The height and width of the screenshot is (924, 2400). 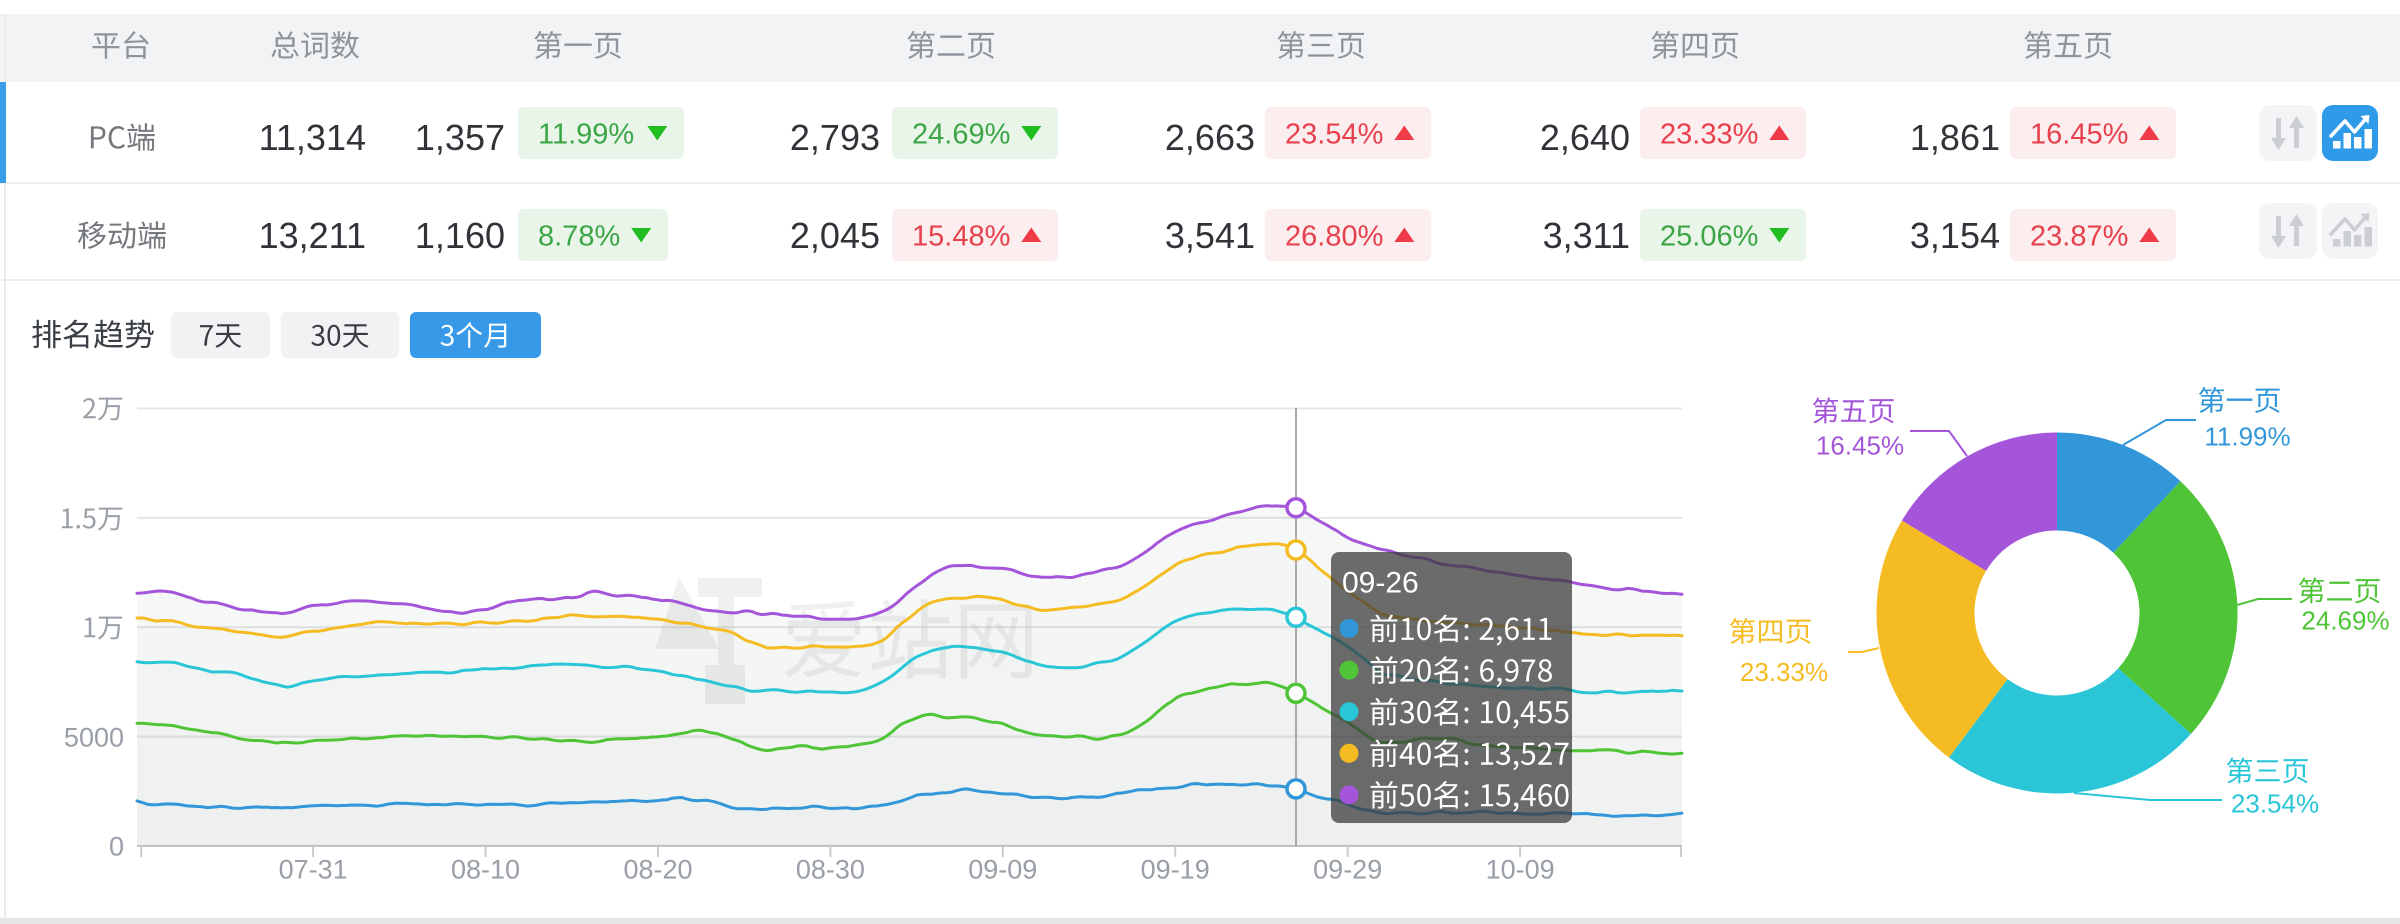 I want to click on svg-text: 26.80%, so click(x=1334, y=236).